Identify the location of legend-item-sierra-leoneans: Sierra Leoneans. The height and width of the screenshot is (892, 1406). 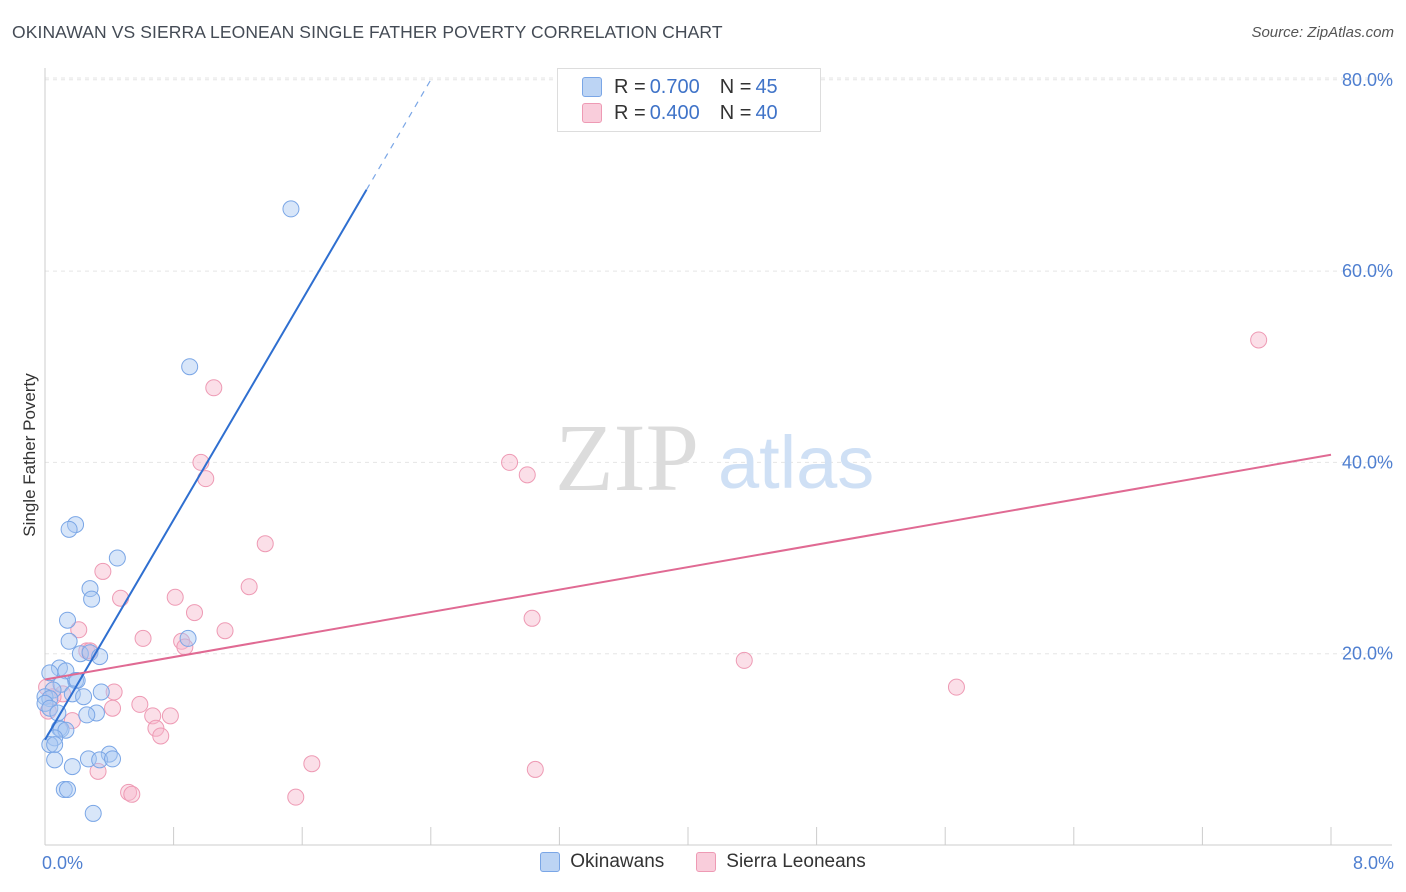
(781, 862).